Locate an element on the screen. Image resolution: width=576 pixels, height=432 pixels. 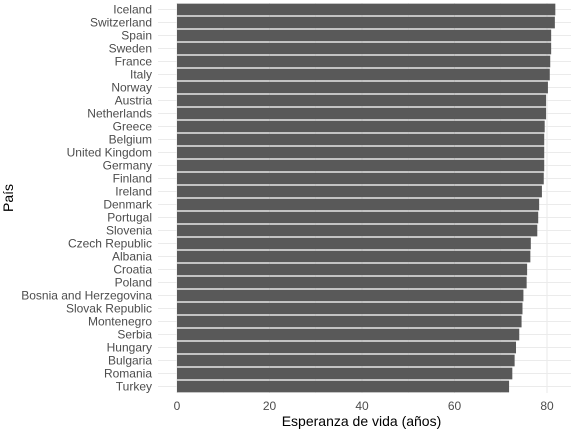
y-axis-title: País is located at coordinates (8, 198).